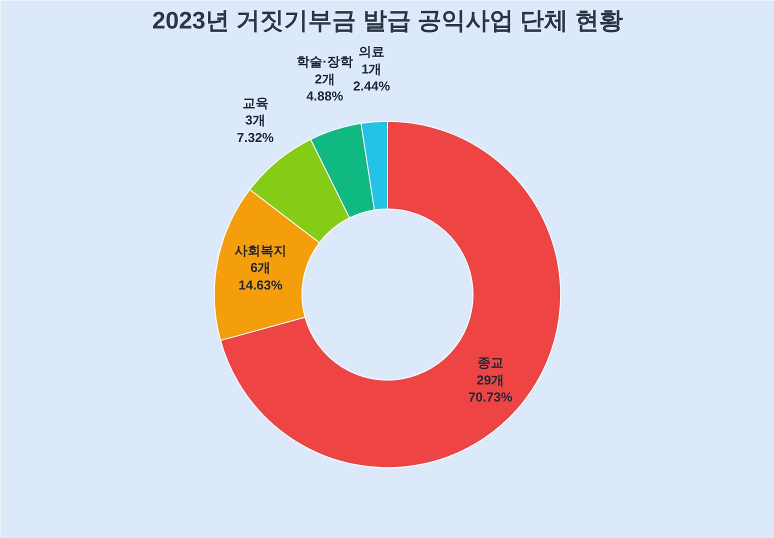  What do you see at coordinates (255, 102) in the screenshot?
I see `slice-label: 교육` at bounding box center [255, 102].